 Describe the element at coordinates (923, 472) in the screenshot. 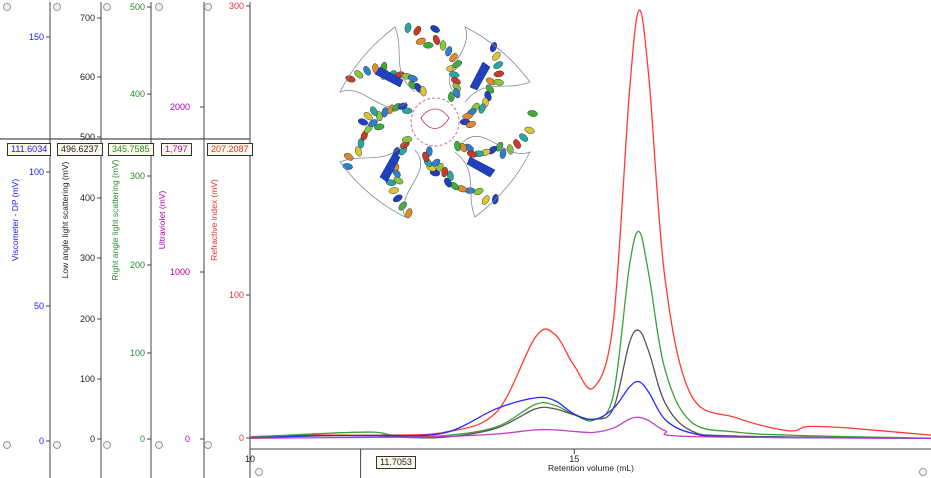

I see `x-axis-scroll-right` at that location.